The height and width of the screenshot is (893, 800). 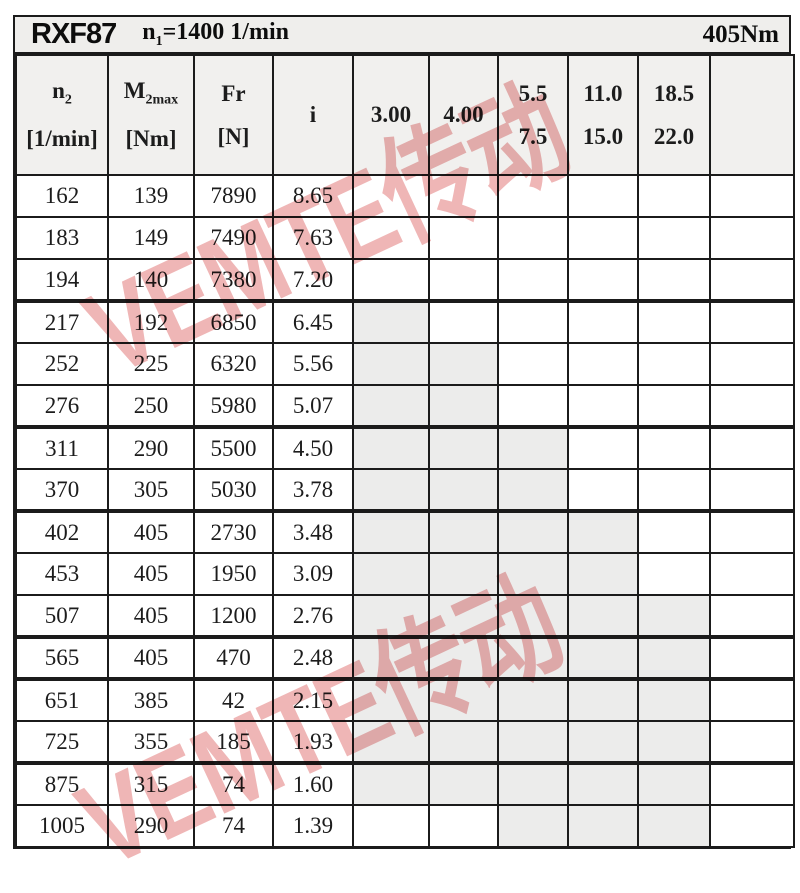 What do you see at coordinates (405, 531) in the screenshot?
I see `table-row: 402 405 2730 3.48` at bounding box center [405, 531].